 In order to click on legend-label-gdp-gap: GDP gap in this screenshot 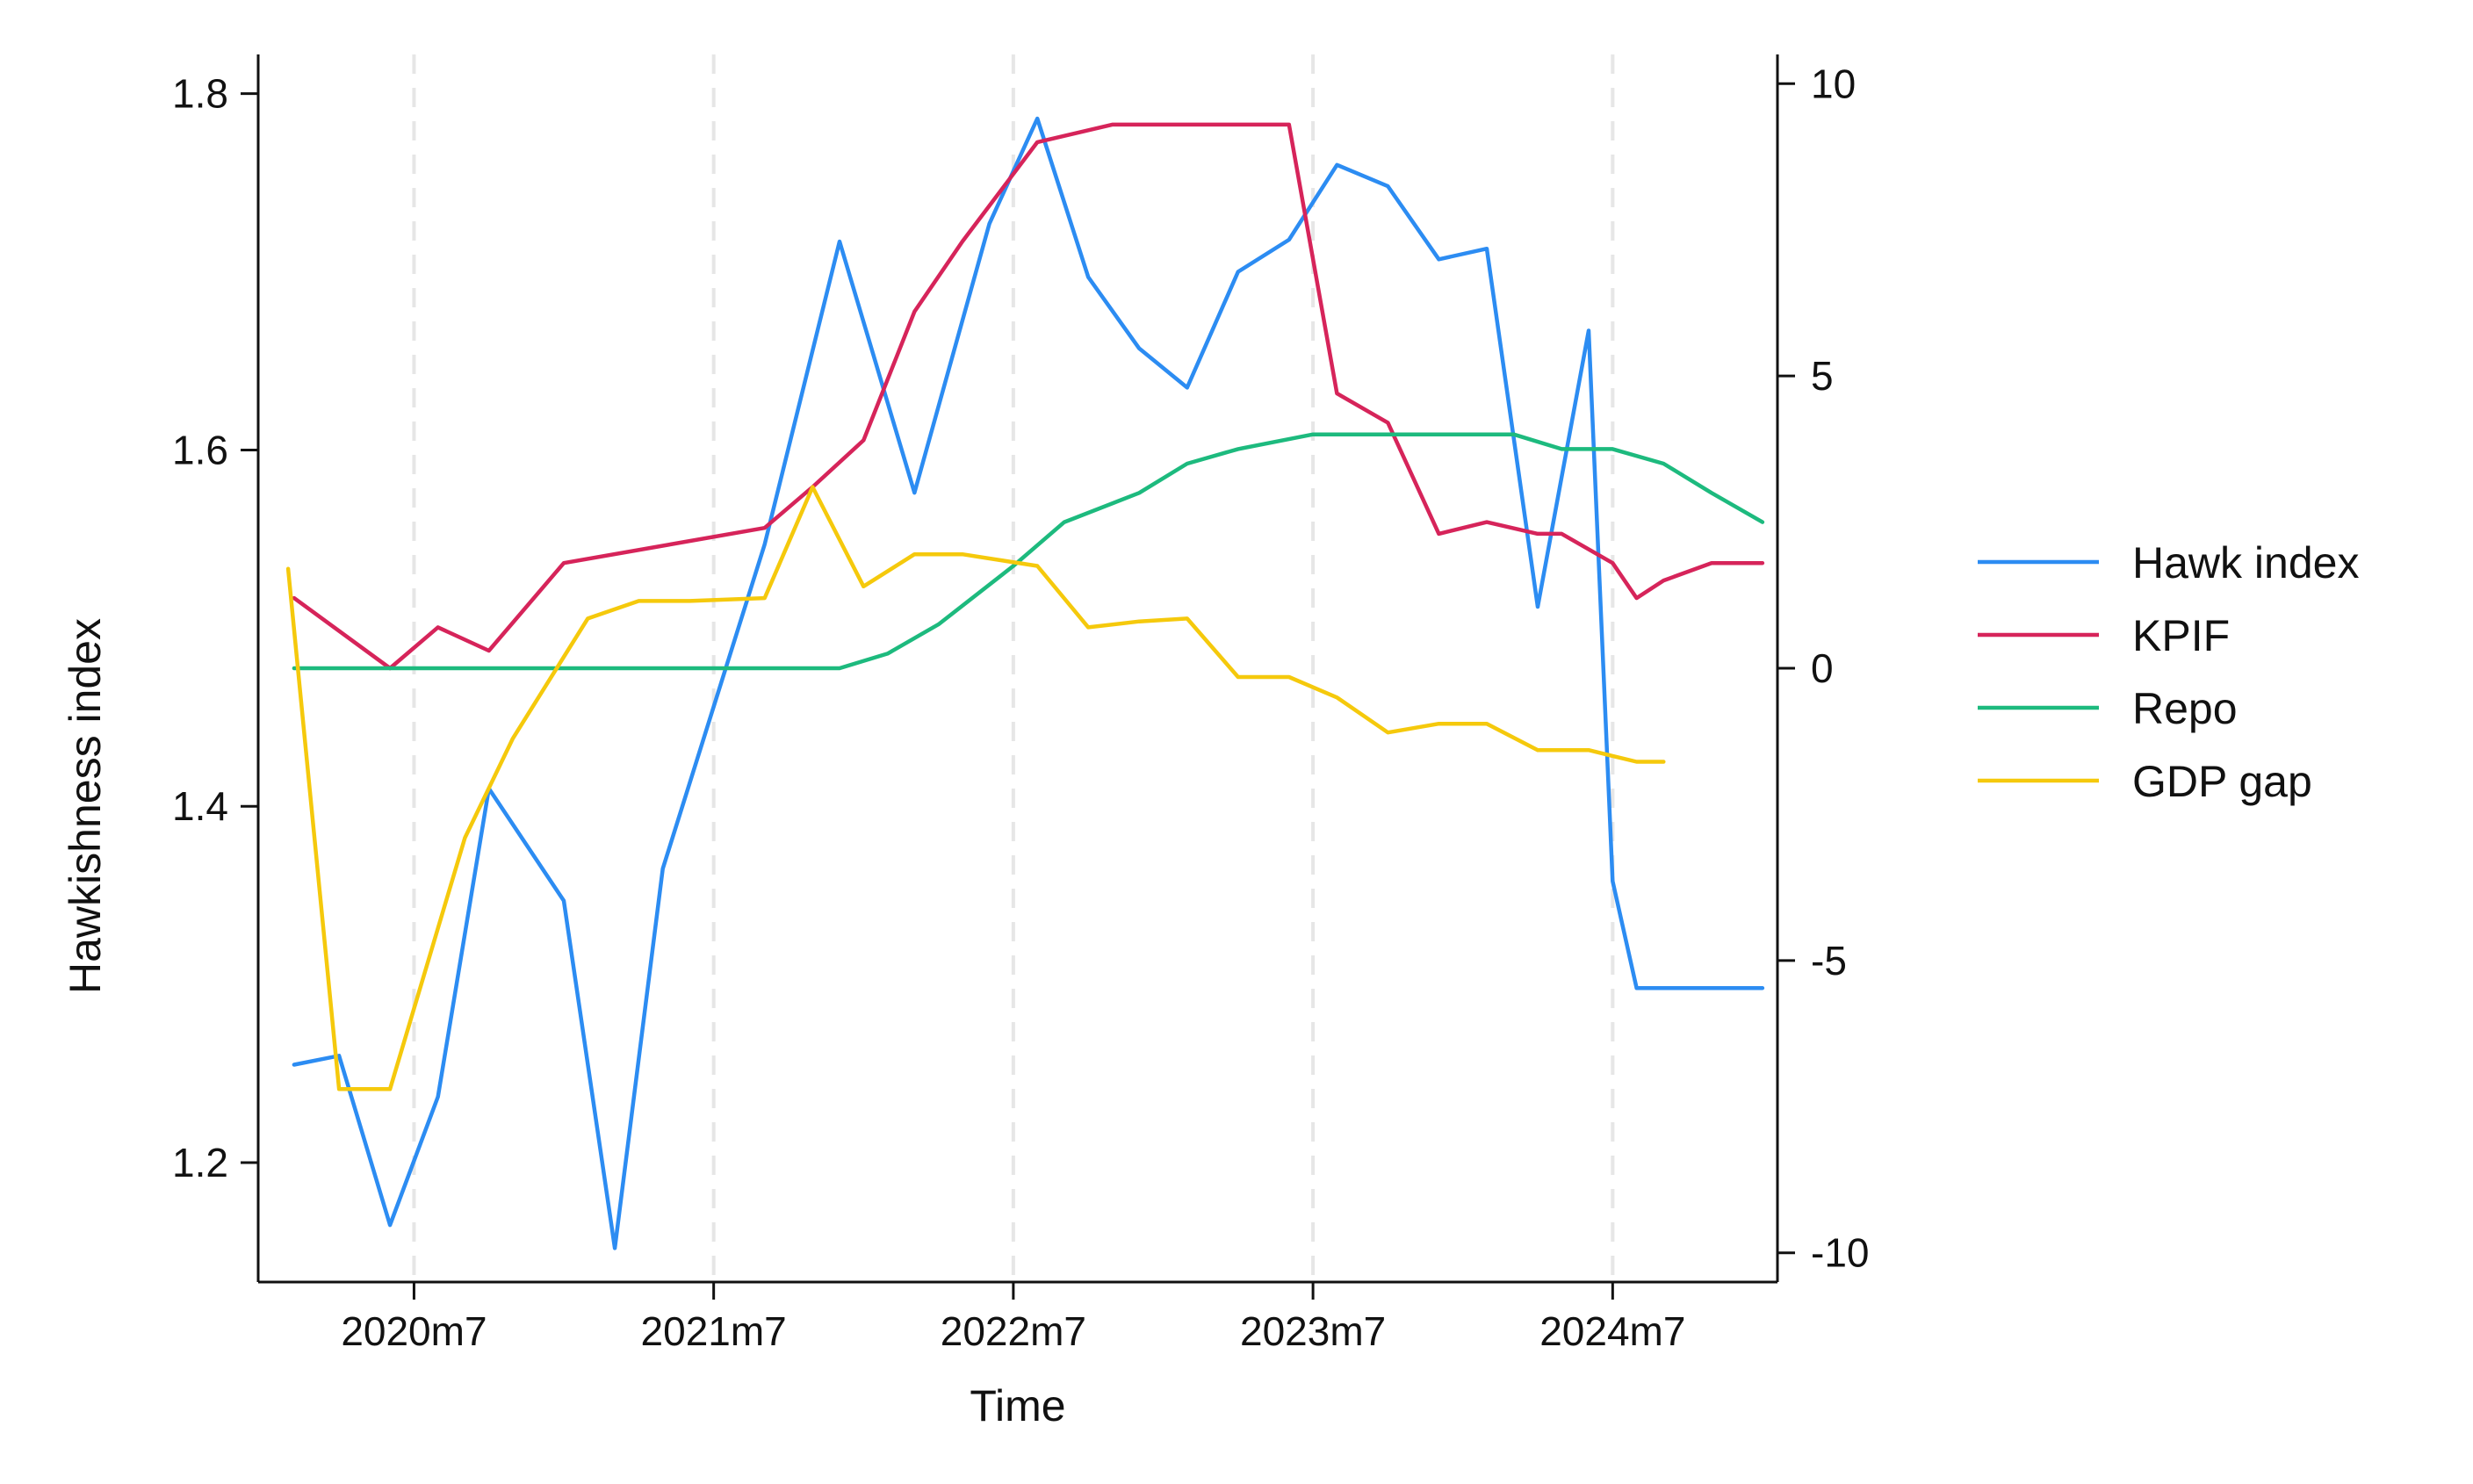, I will do `click(2222, 781)`.